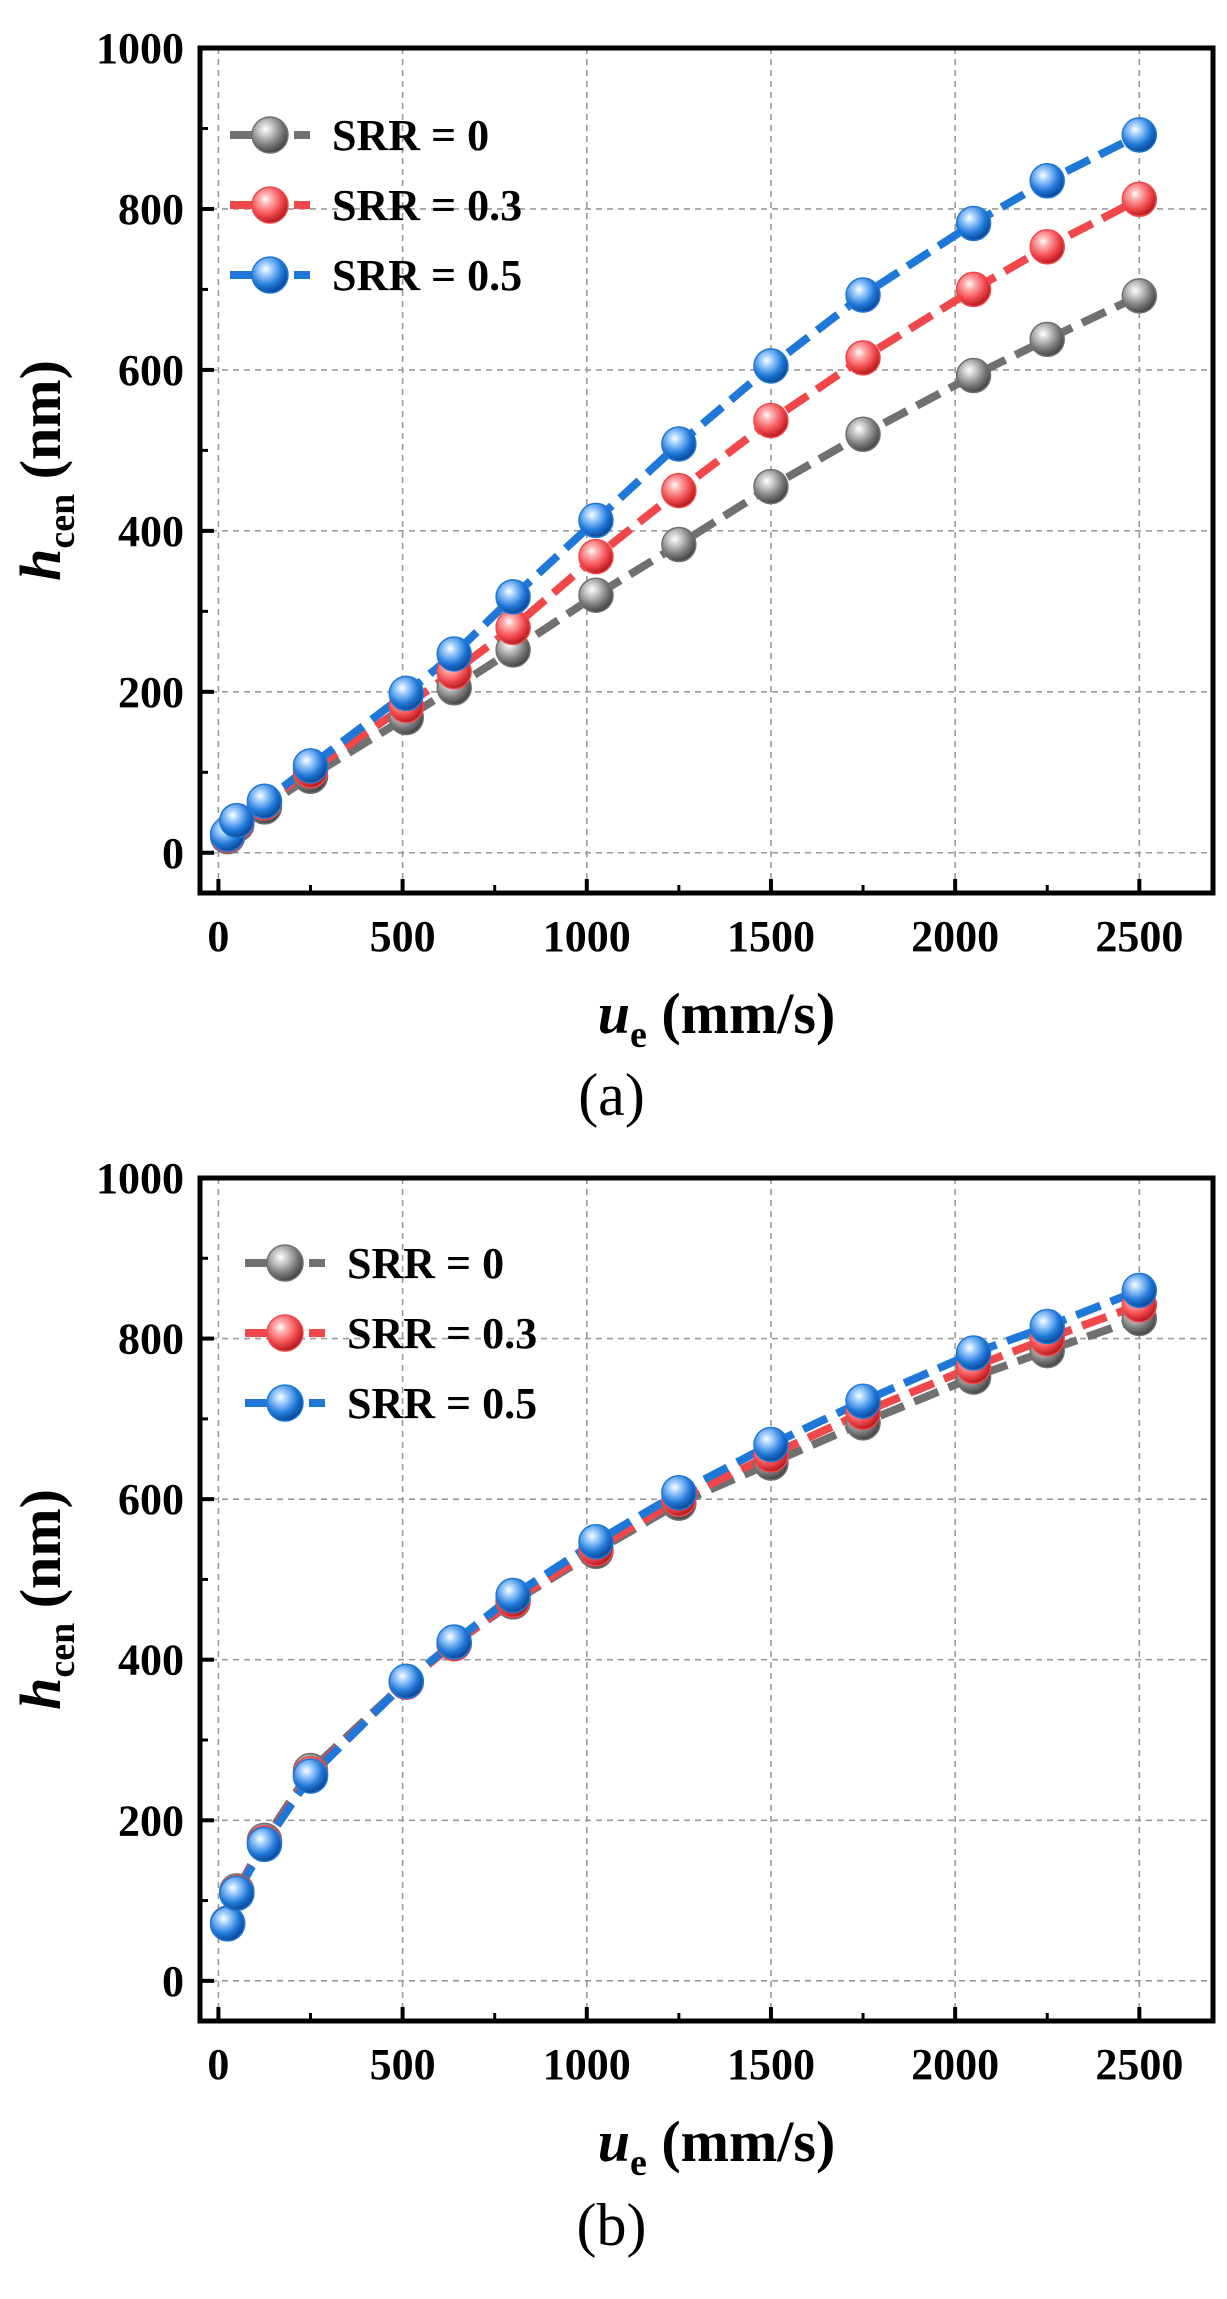 Image resolution: width=1227 pixels, height=2299 pixels. What do you see at coordinates (611, 1095) in the screenshot?
I see `panel-label-a: (a)` at bounding box center [611, 1095].